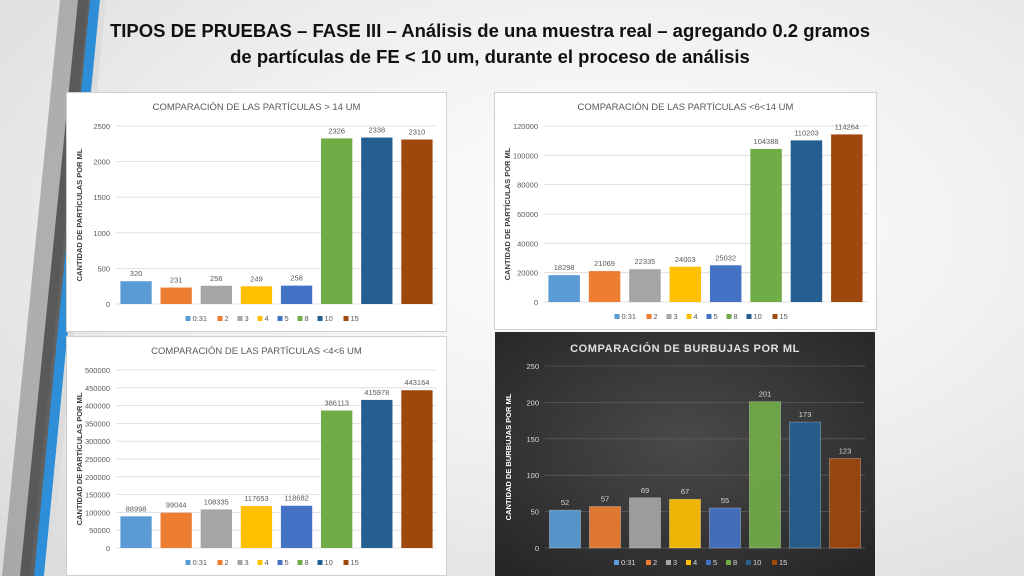 Image resolution: width=1024 pixels, height=576 pixels. What do you see at coordinates (685, 259) in the screenshot?
I see `data-label: 24003` at bounding box center [685, 259].